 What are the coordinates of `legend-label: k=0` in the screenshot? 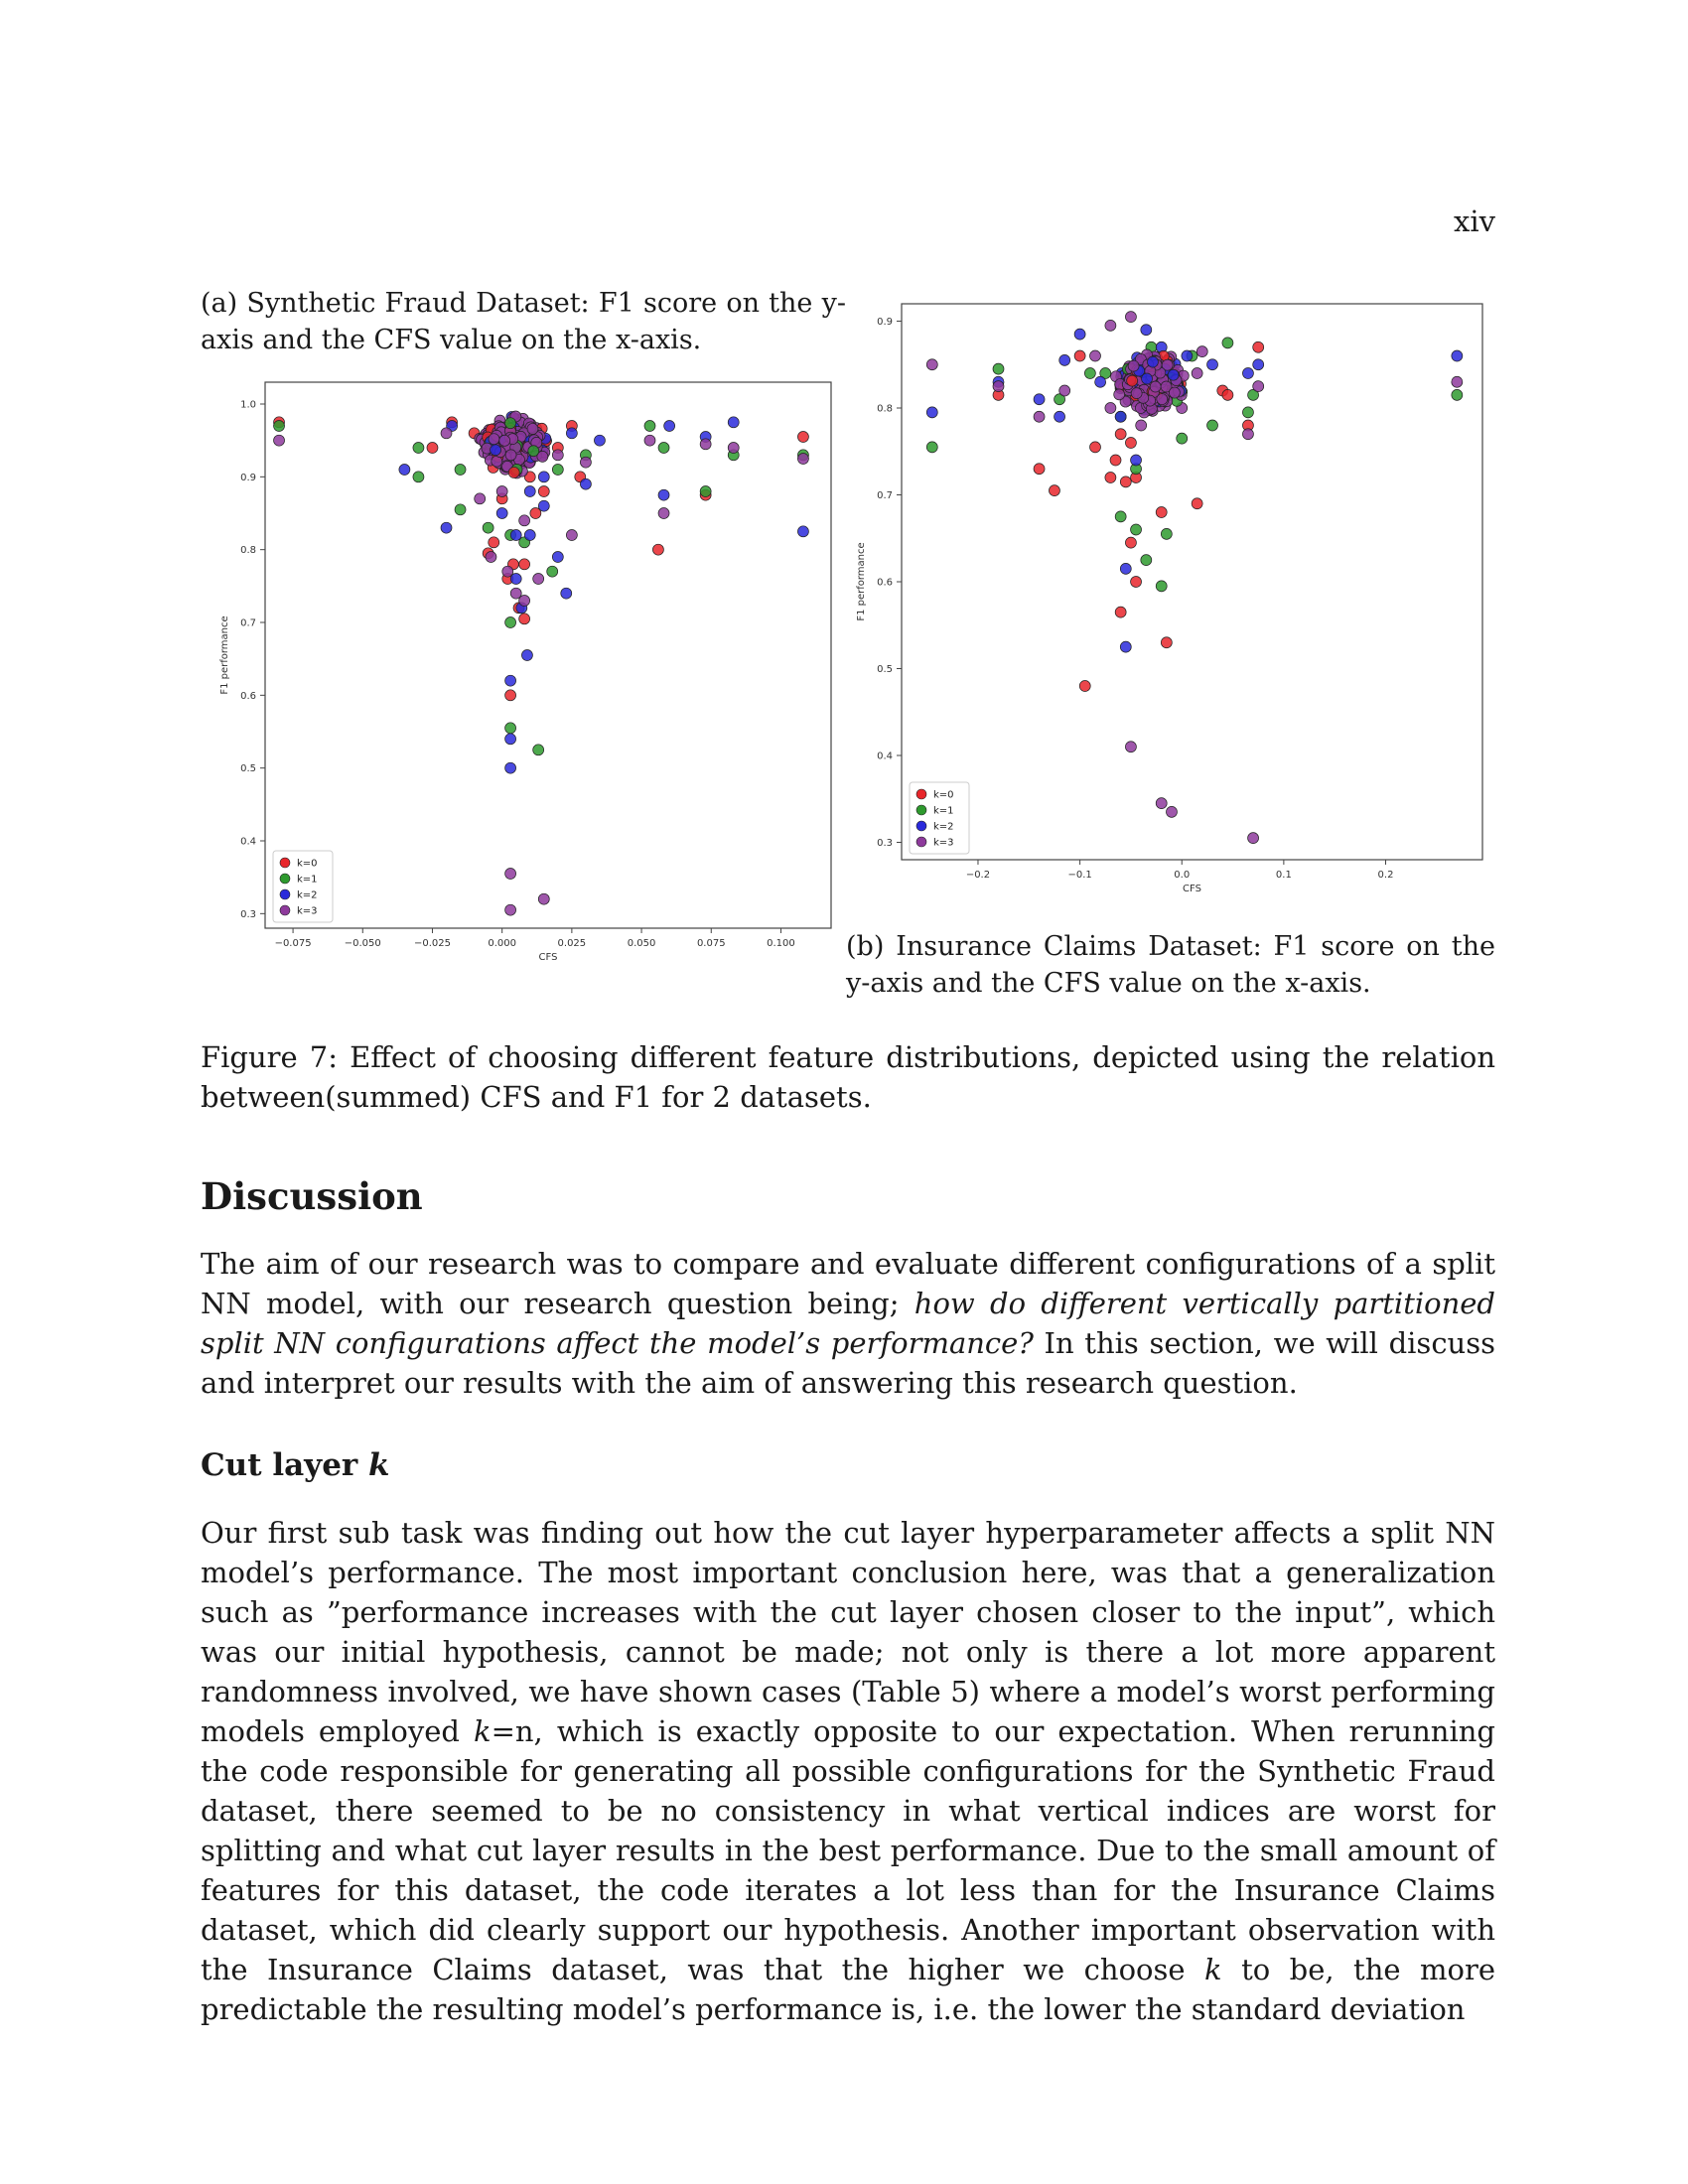 It's located at (943, 795).